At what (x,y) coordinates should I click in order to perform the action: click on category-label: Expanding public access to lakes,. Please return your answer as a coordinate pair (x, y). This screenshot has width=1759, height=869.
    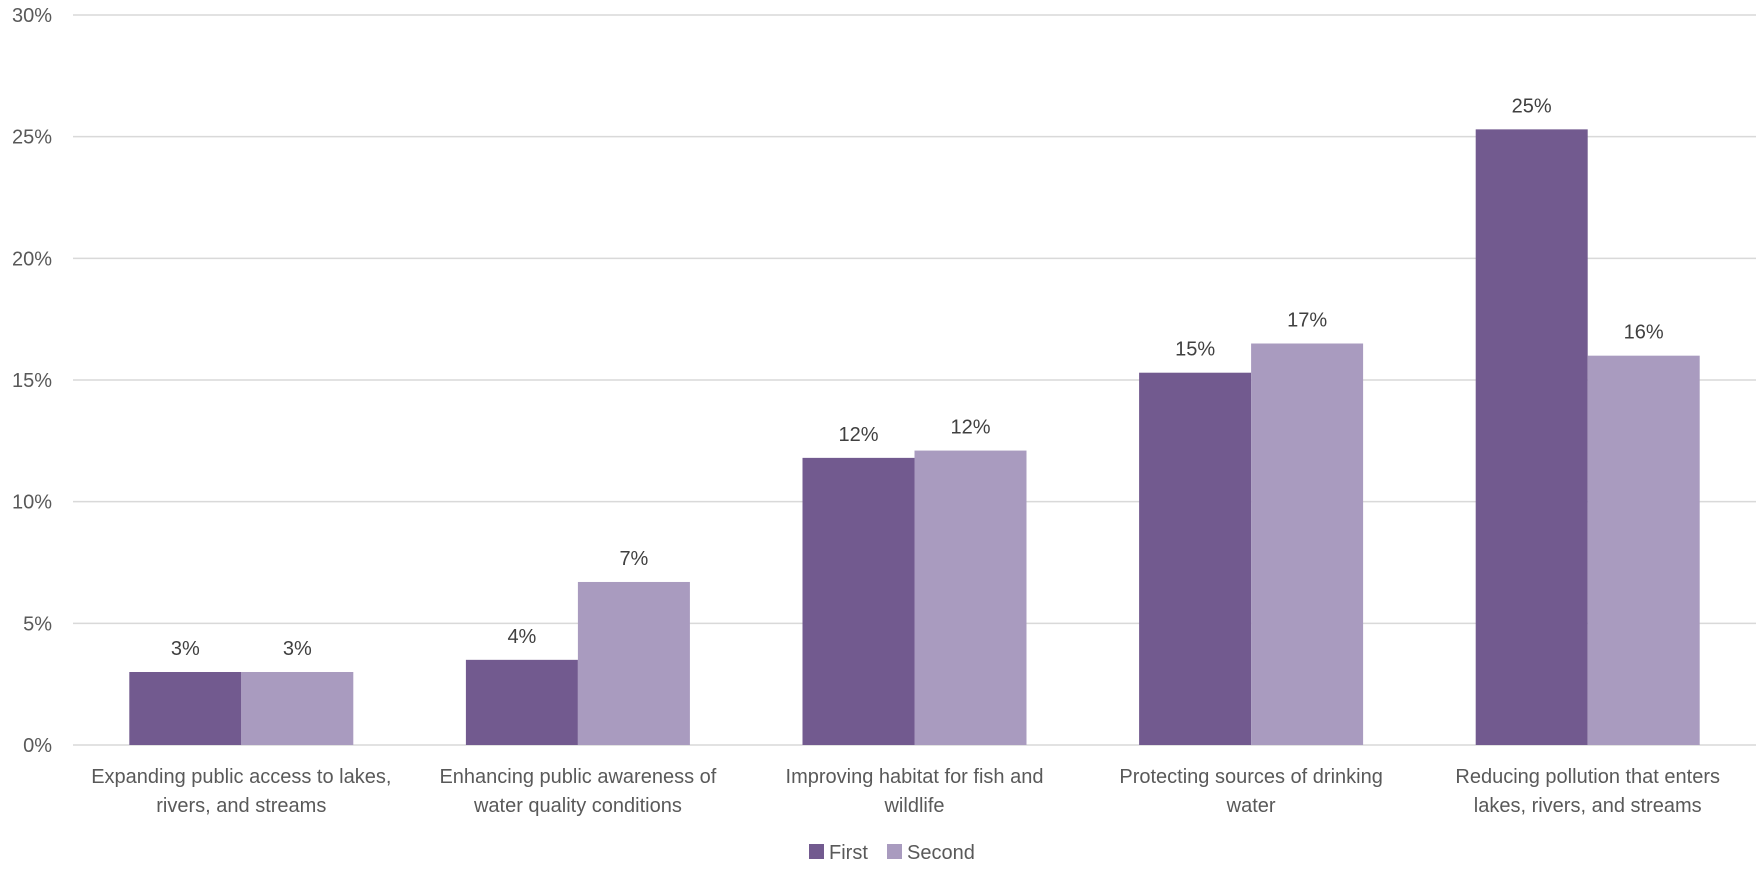
    Looking at the image, I should click on (241, 777).